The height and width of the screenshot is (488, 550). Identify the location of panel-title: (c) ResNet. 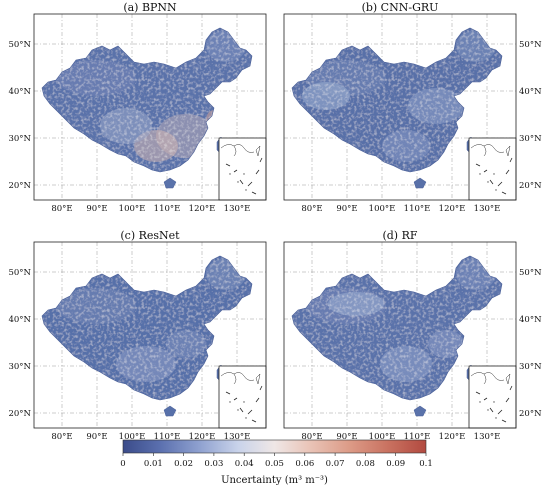
(150, 235).